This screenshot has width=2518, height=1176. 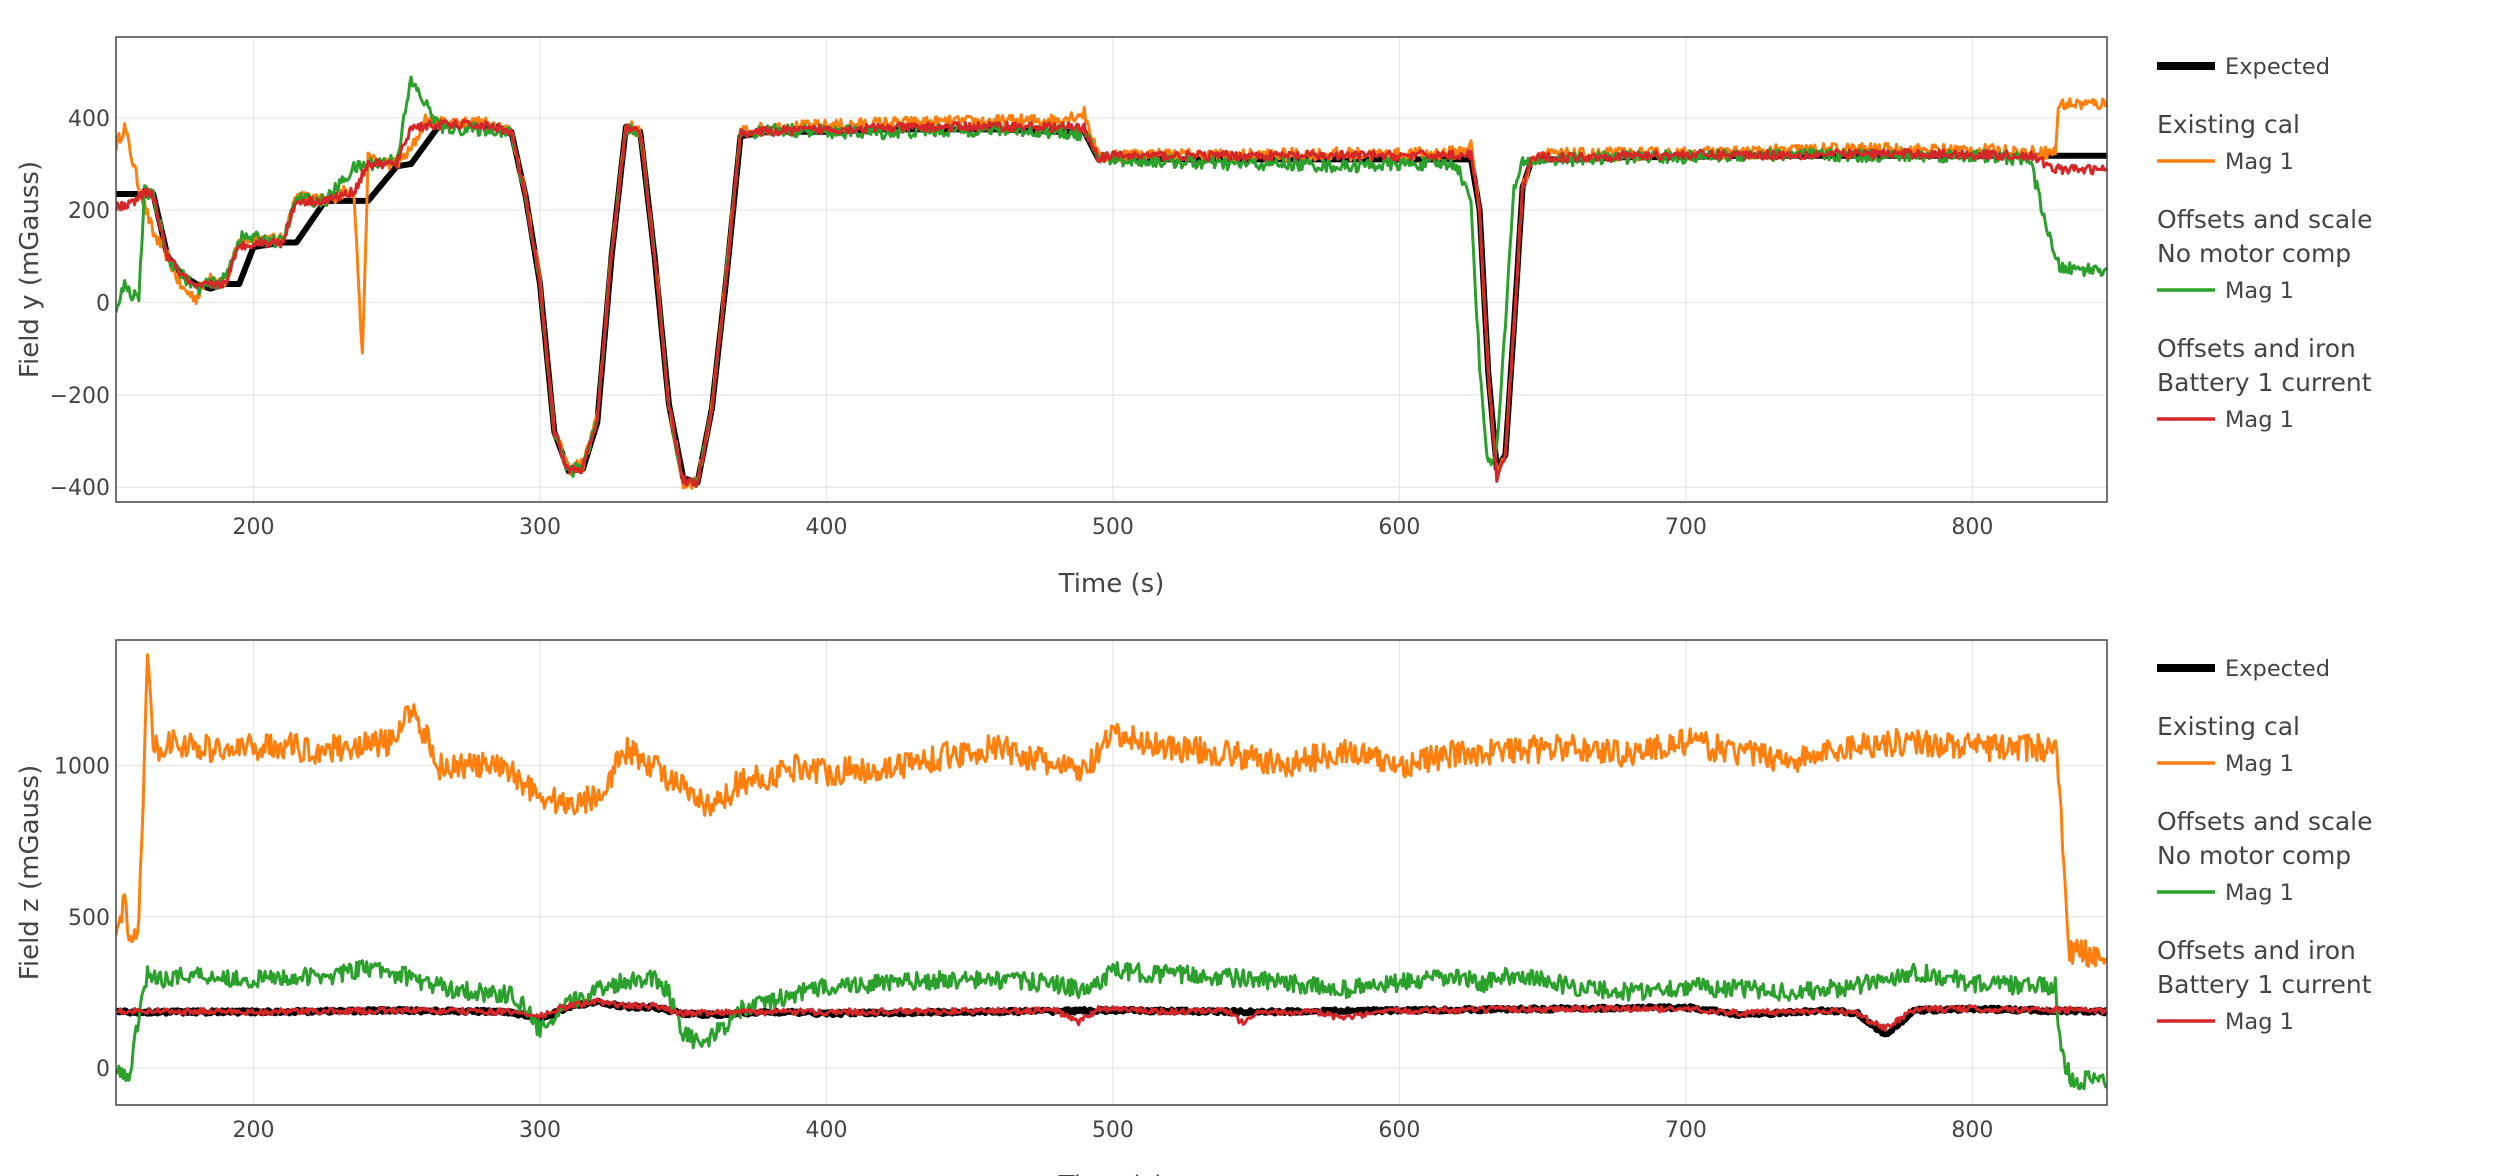 I want to click on y-tick-label: 200, so click(x=89, y=211).